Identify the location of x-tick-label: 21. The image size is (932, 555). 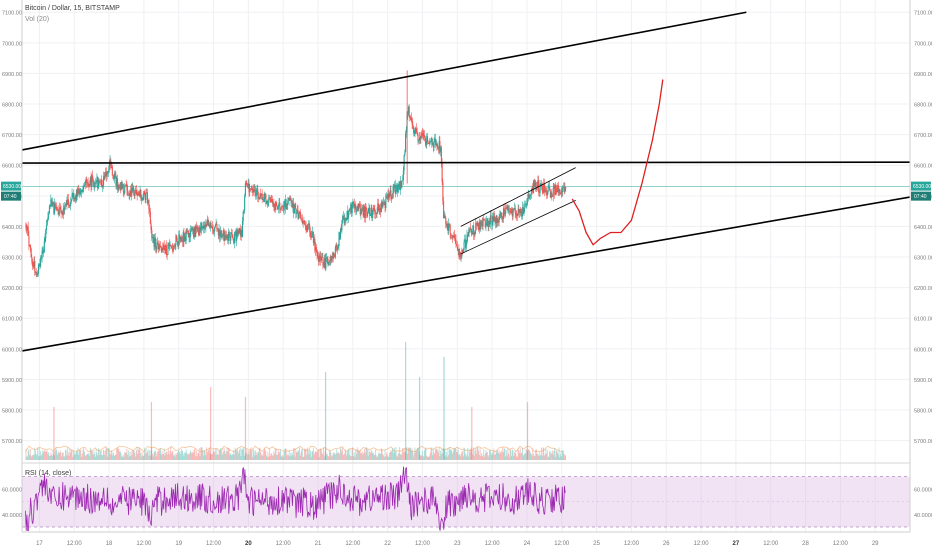
(318, 544).